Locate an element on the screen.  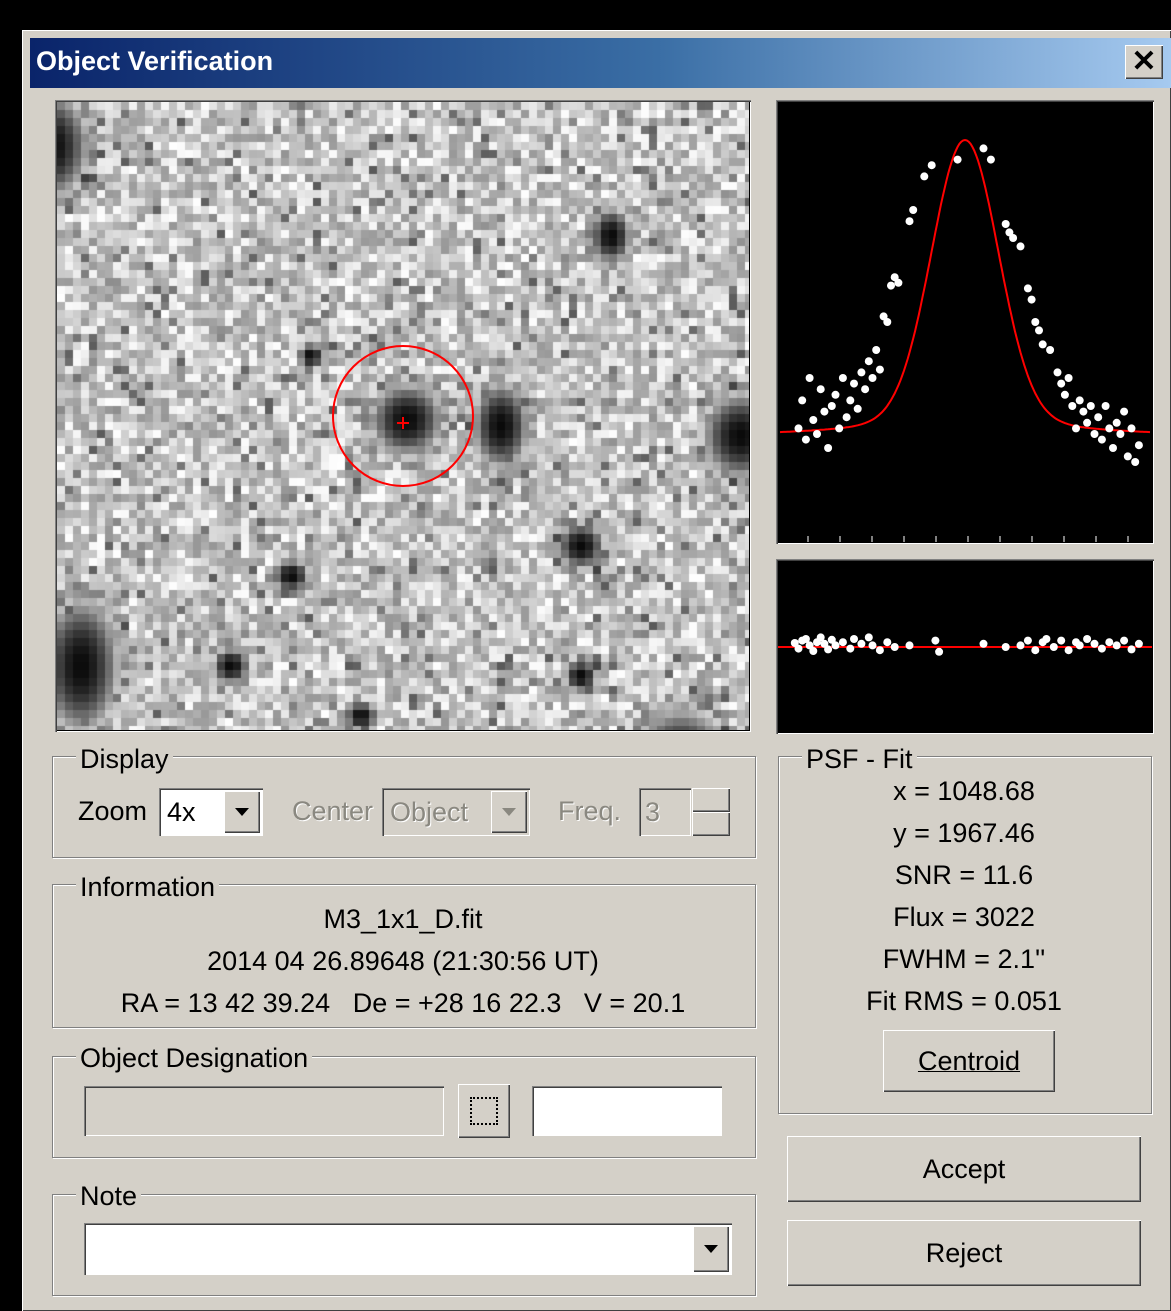
psf-plot-frame is located at coordinates (965, 322).